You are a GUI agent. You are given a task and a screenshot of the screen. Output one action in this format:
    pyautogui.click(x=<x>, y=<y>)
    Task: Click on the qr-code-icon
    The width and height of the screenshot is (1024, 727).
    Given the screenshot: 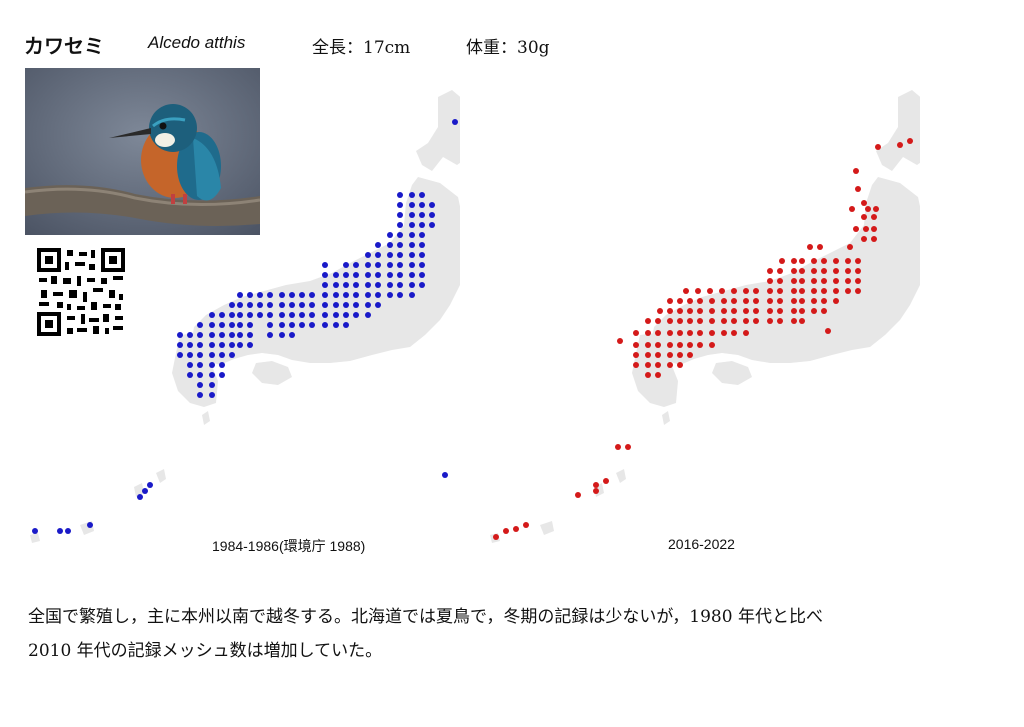 What is the action you would take?
    pyautogui.click(x=81, y=292)
    